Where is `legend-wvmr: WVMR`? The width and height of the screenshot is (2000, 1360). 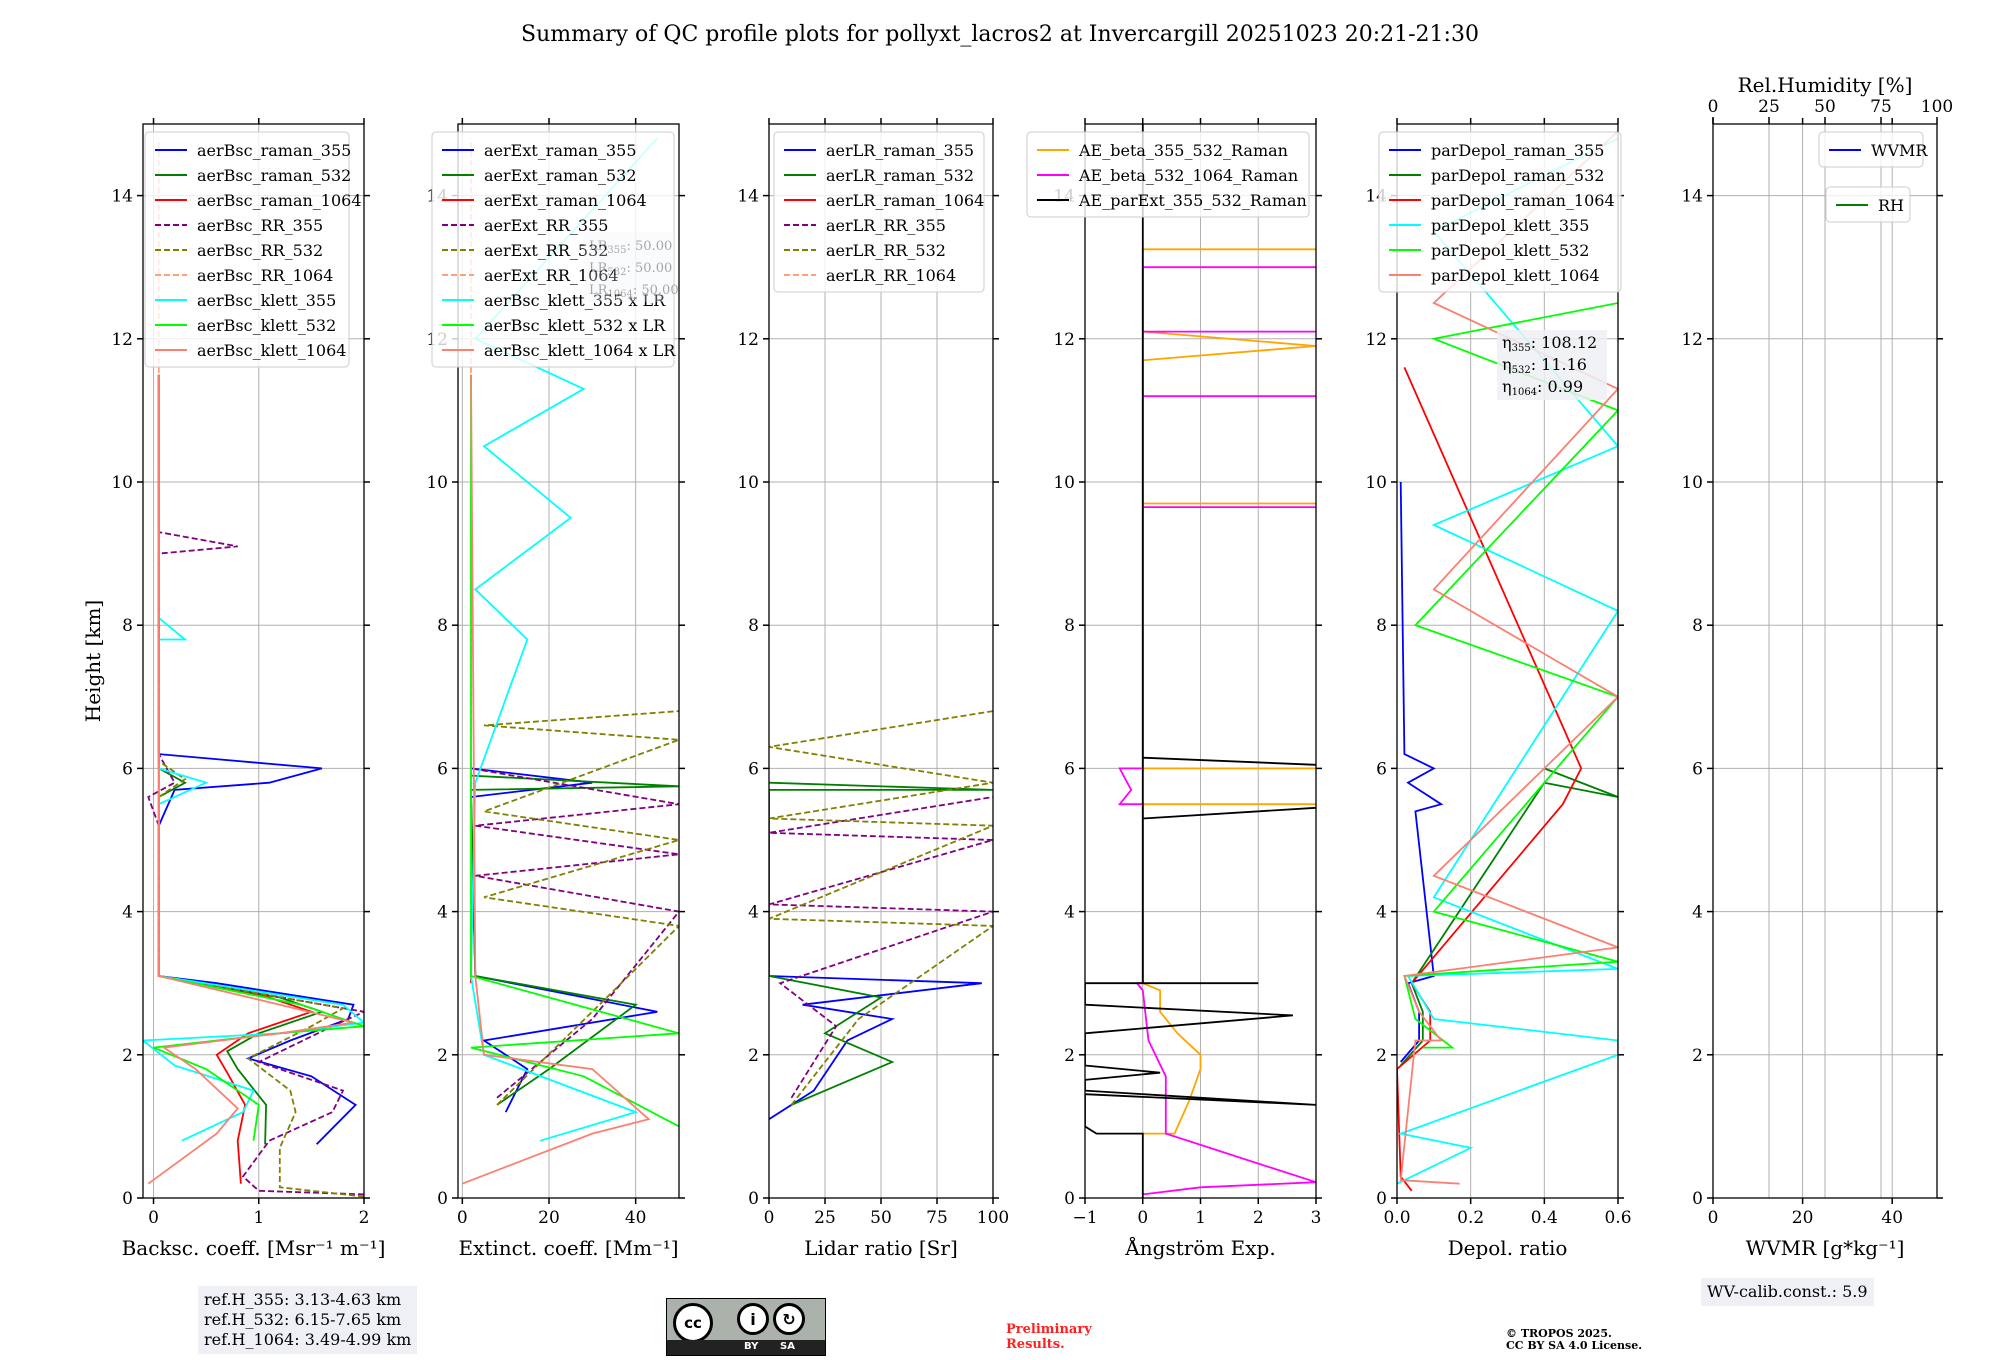 legend-wvmr: WVMR is located at coordinates (1873, 149).